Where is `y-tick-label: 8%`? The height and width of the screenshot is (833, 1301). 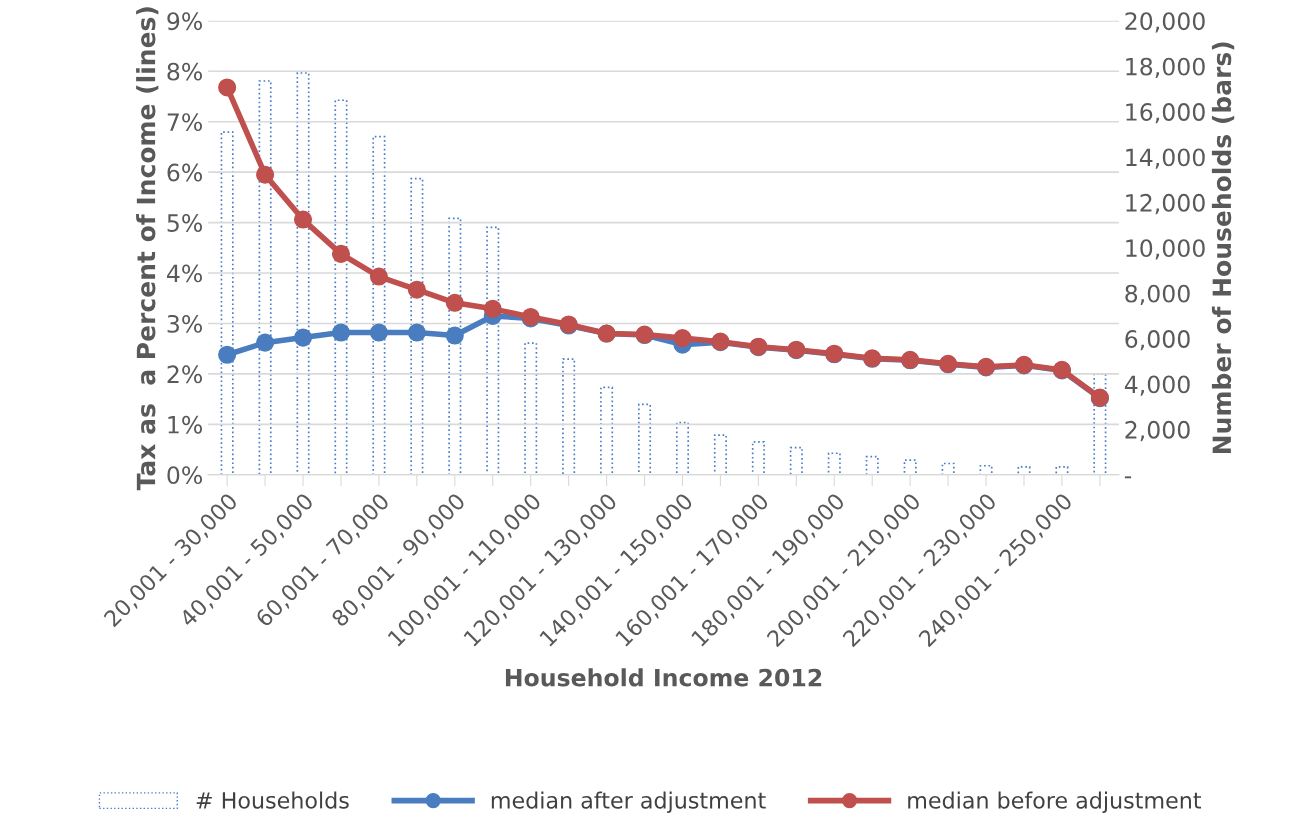 y-tick-label: 8% is located at coordinates (184, 71).